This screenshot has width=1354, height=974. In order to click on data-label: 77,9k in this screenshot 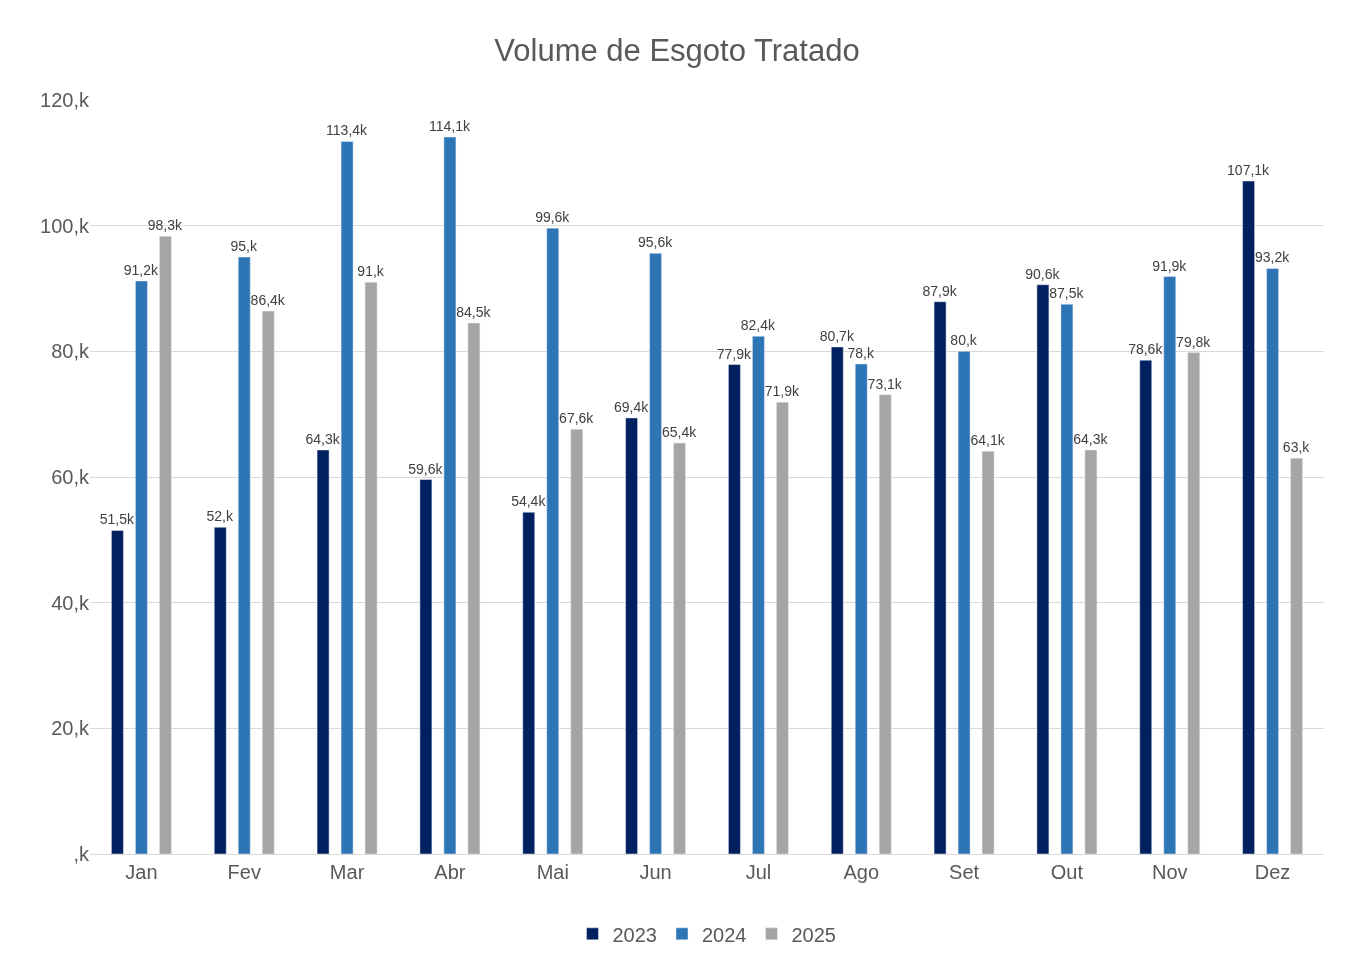, I will do `click(734, 353)`.